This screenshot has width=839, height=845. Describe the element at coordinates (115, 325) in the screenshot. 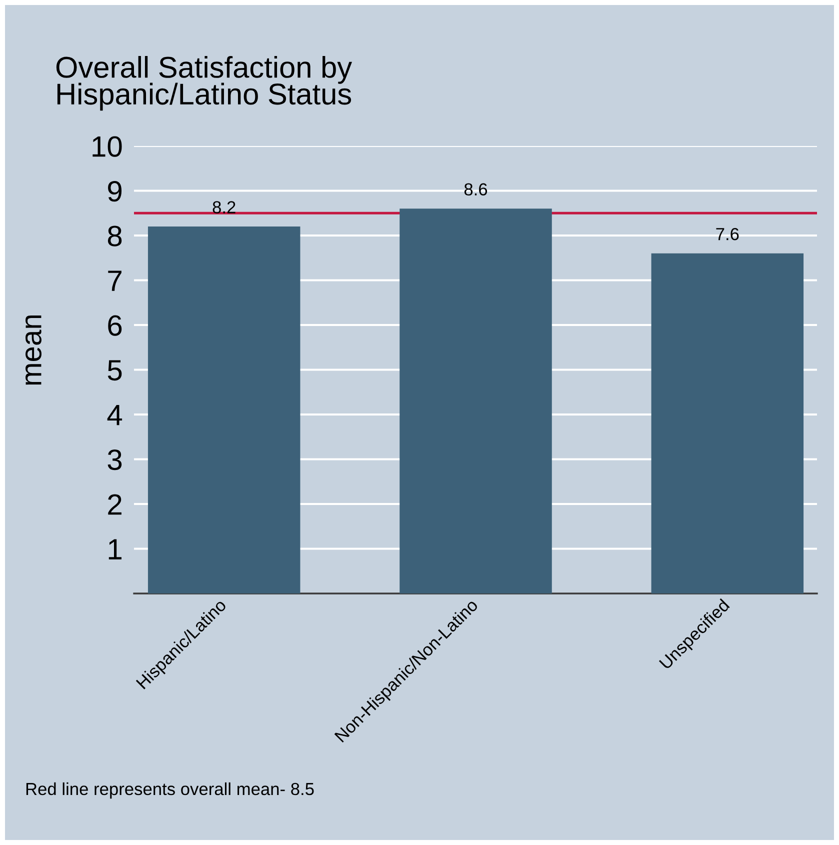

I see `y-tick-label: 6` at that location.